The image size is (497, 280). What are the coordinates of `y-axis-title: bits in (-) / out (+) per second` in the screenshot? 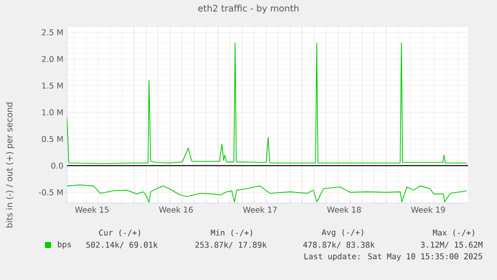 It's located at (10, 165).